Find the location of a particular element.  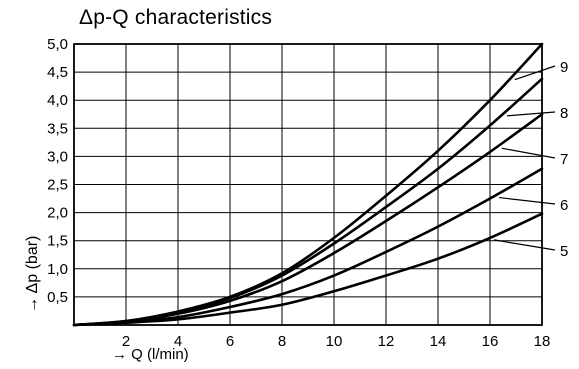

x-tick-label: 2 is located at coordinates (126, 341).